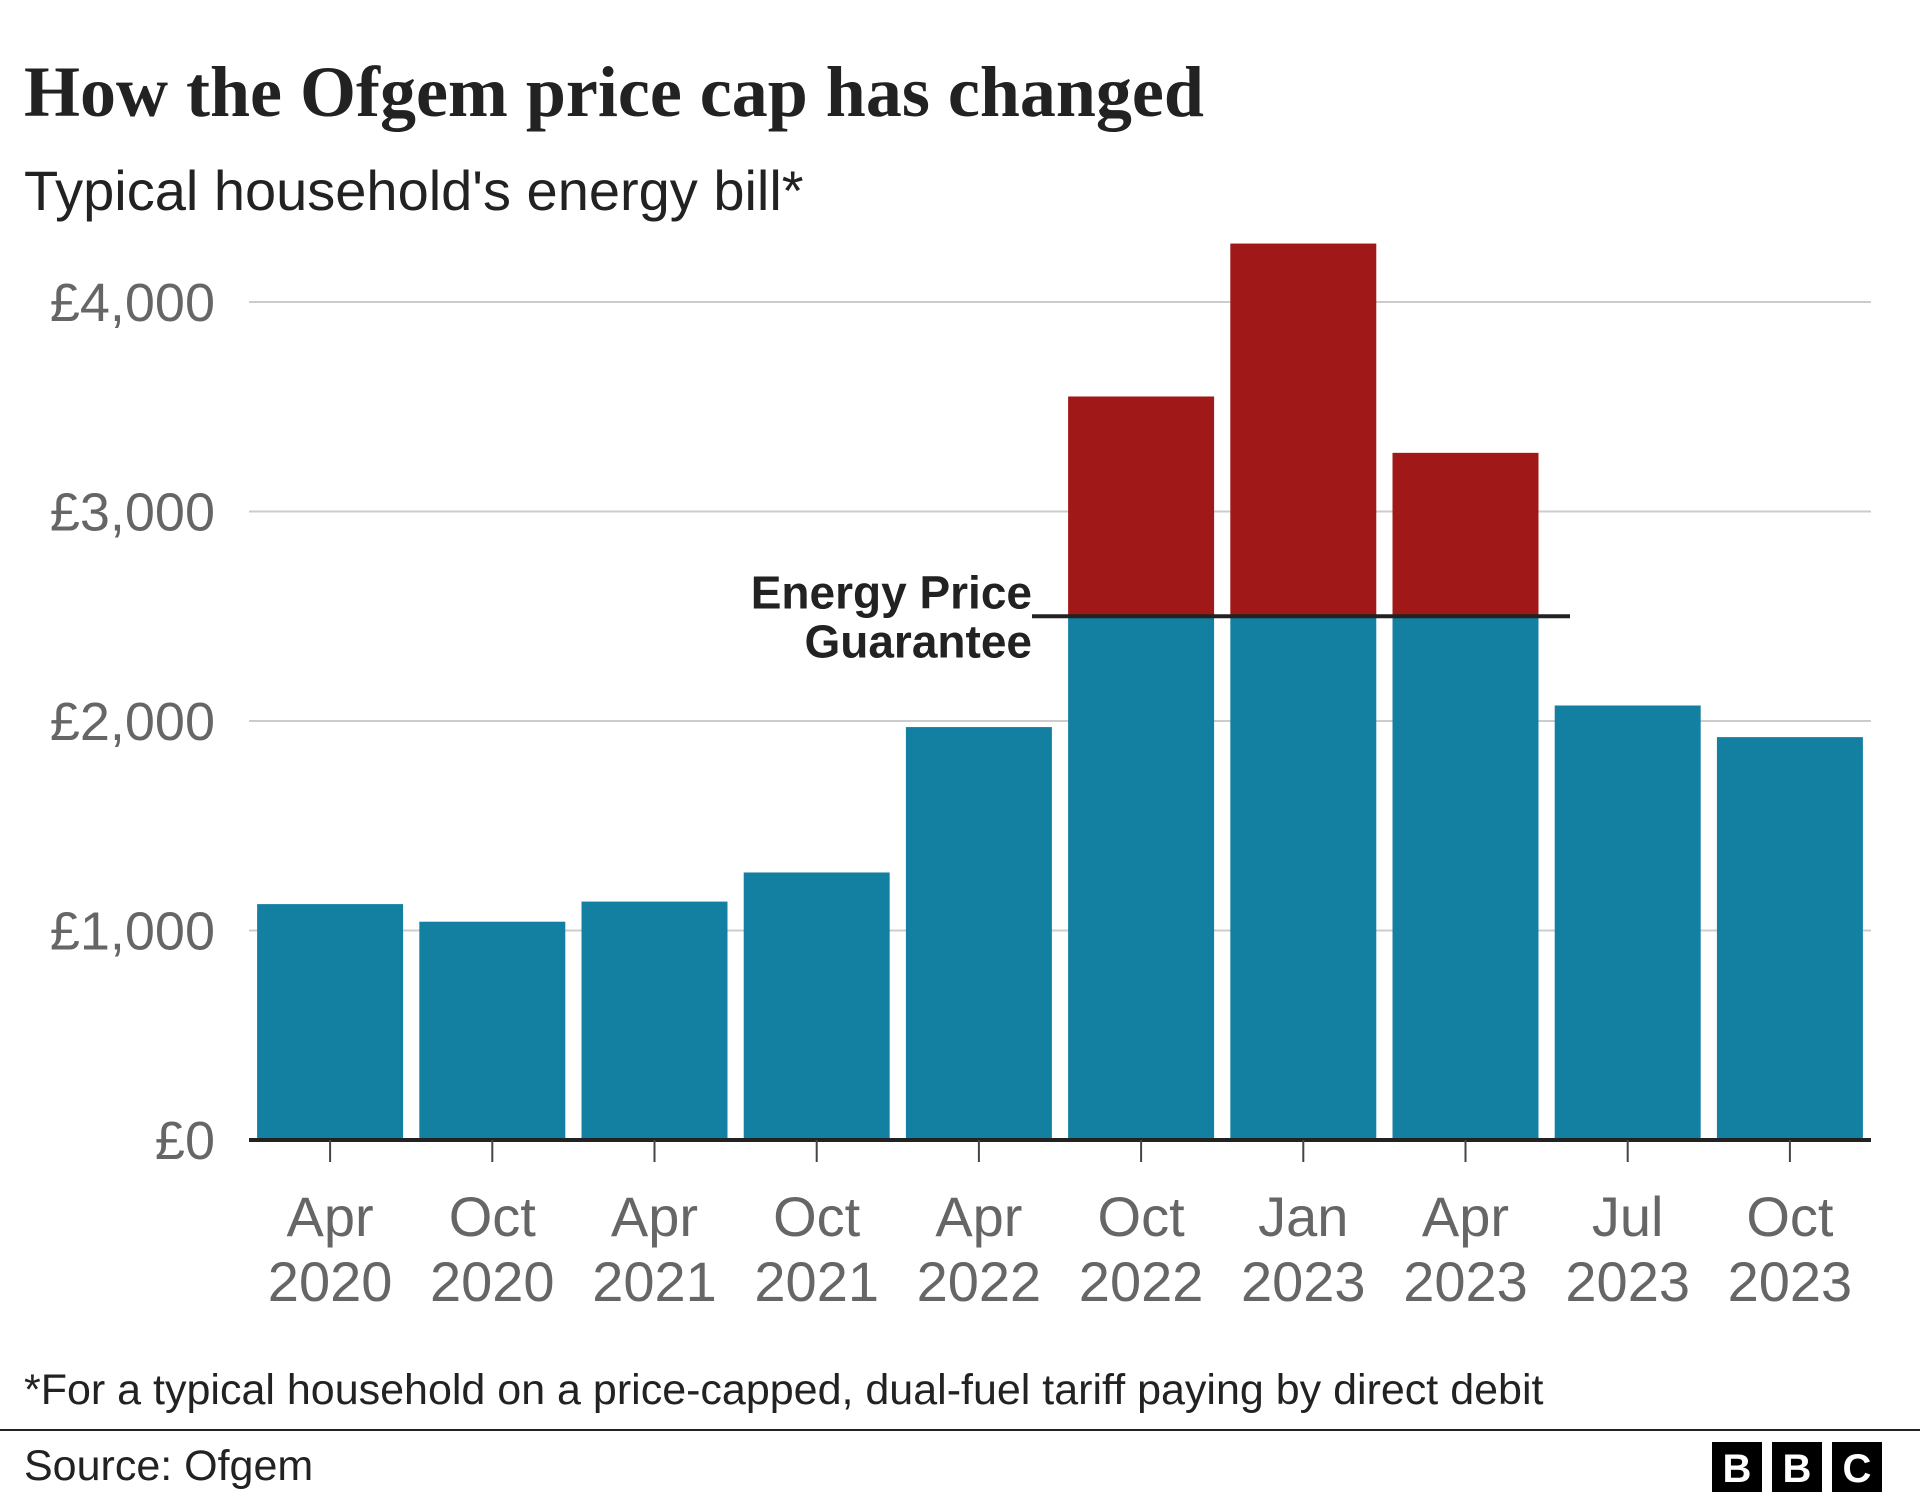  What do you see at coordinates (816, 1249) in the screenshot?
I see `x-tick-label: Oct 2021` at bounding box center [816, 1249].